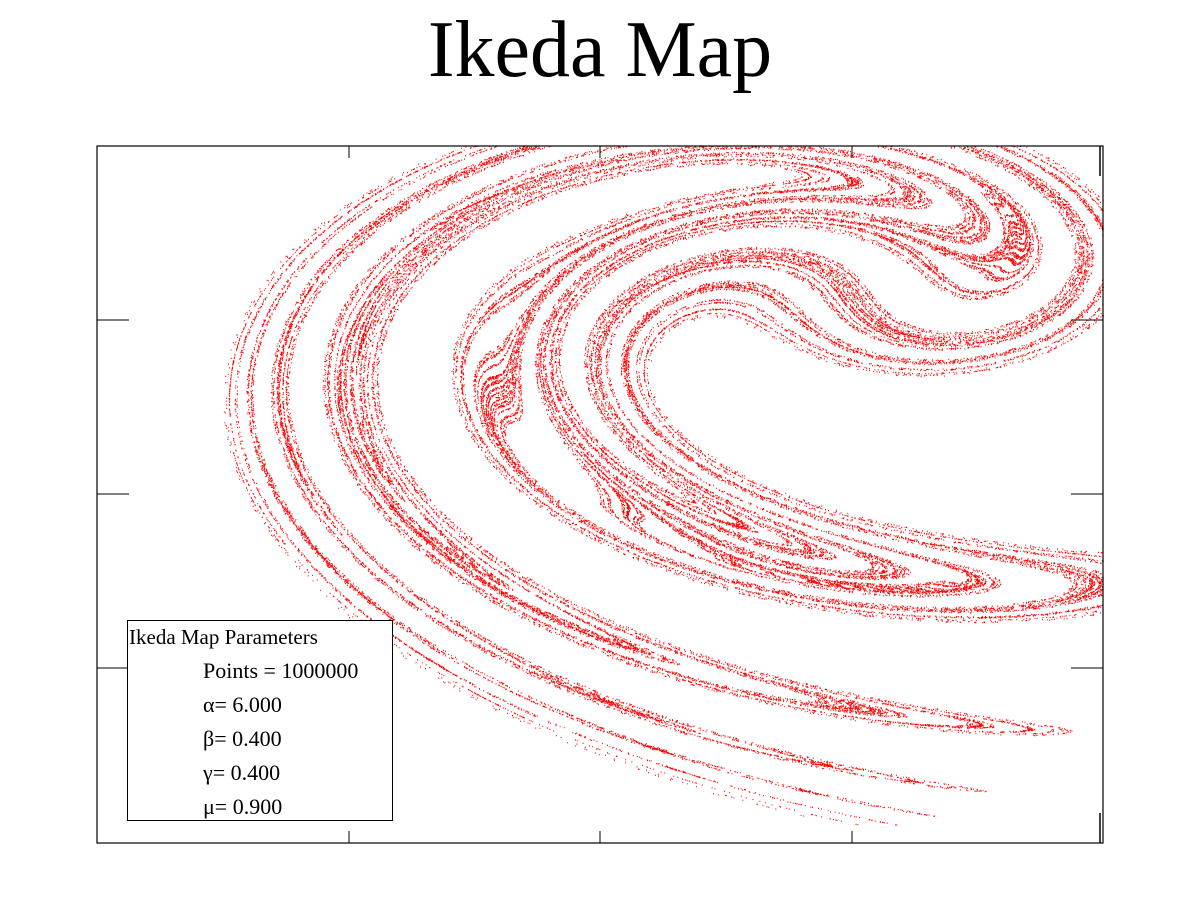  Describe the element at coordinates (281, 670) in the screenshot. I see `legend-points-count: Points = 1000000` at that location.